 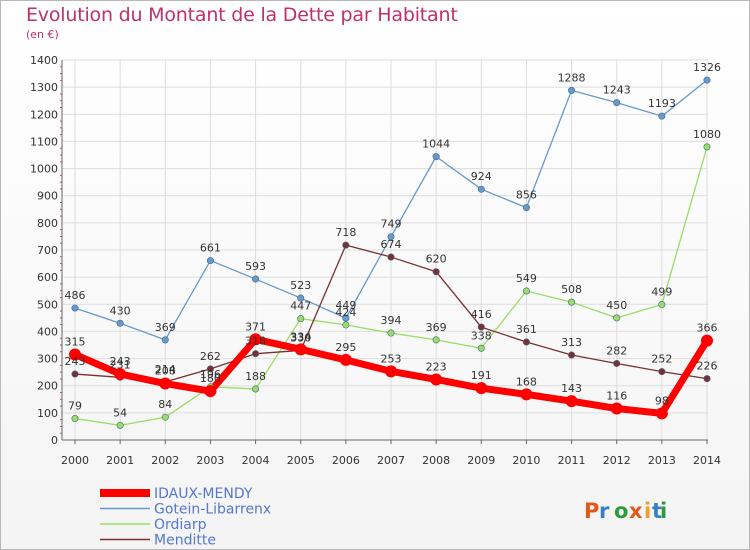 What do you see at coordinates (300, 306) in the screenshot?
I see `data-label: 447` at bounding box center [300, 306].